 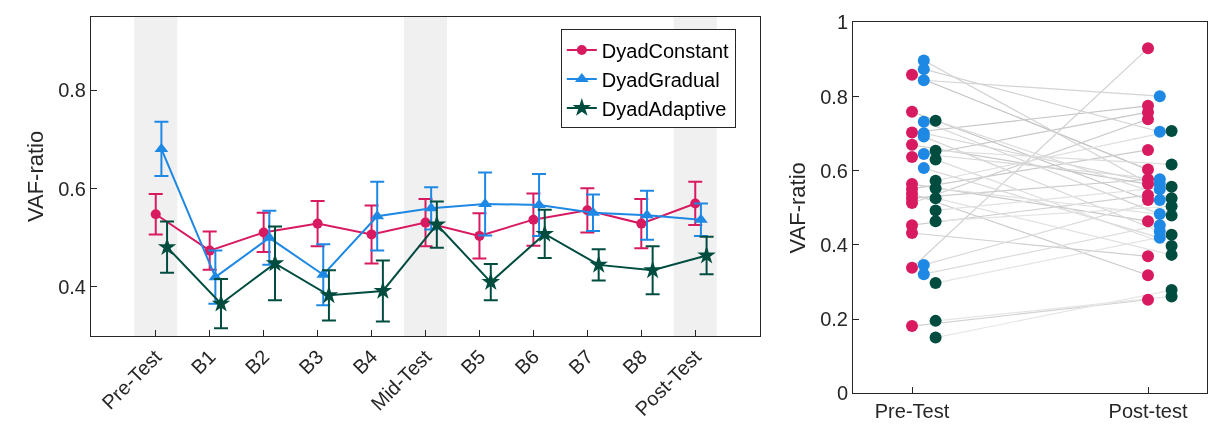 What do you see at coordinates (581, 362) in the screenshot?
I see `x-tick-label: B7` at bounding box center [581, 362].